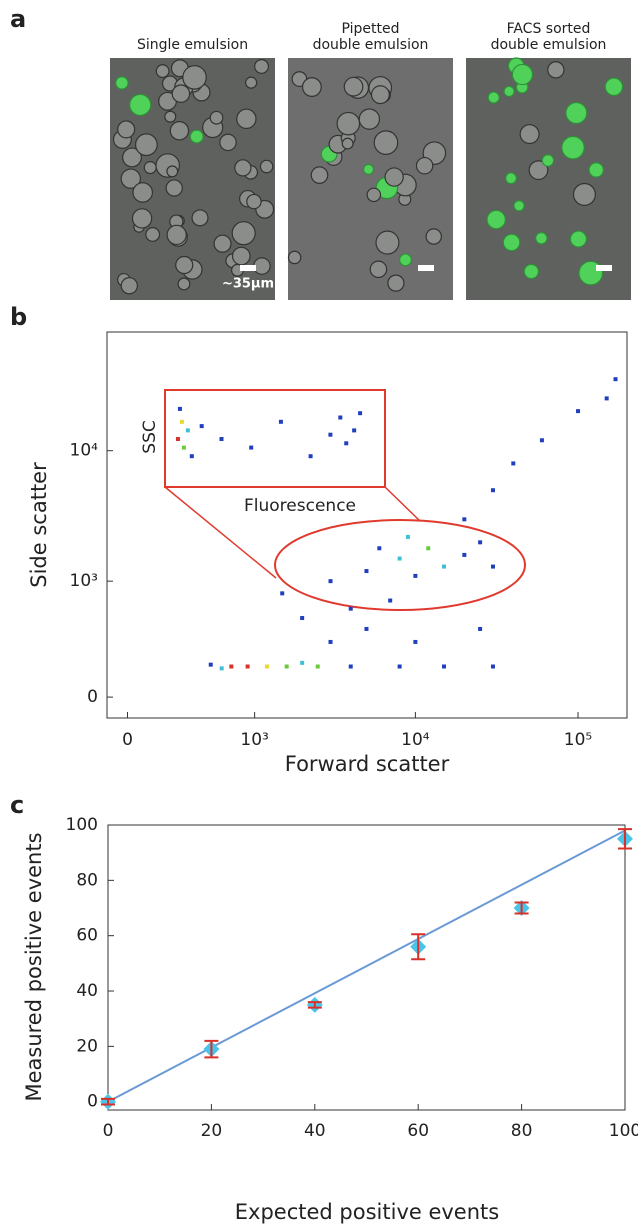 The width and height of the screenshot is (638, 1230). I want to click on x-tick-label: 100, so click(623, 1131).